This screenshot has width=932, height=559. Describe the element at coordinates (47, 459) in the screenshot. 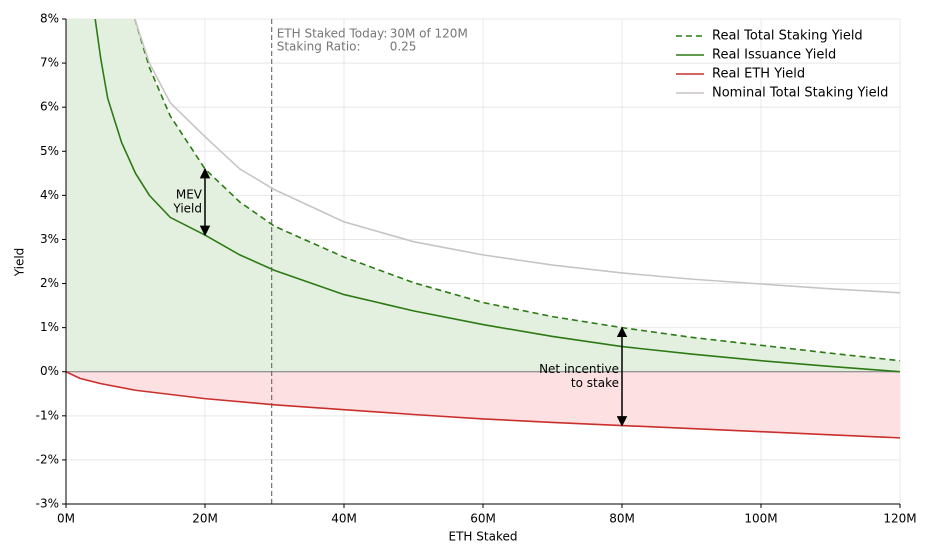

I see `y-tick-label: -2%` at that location.